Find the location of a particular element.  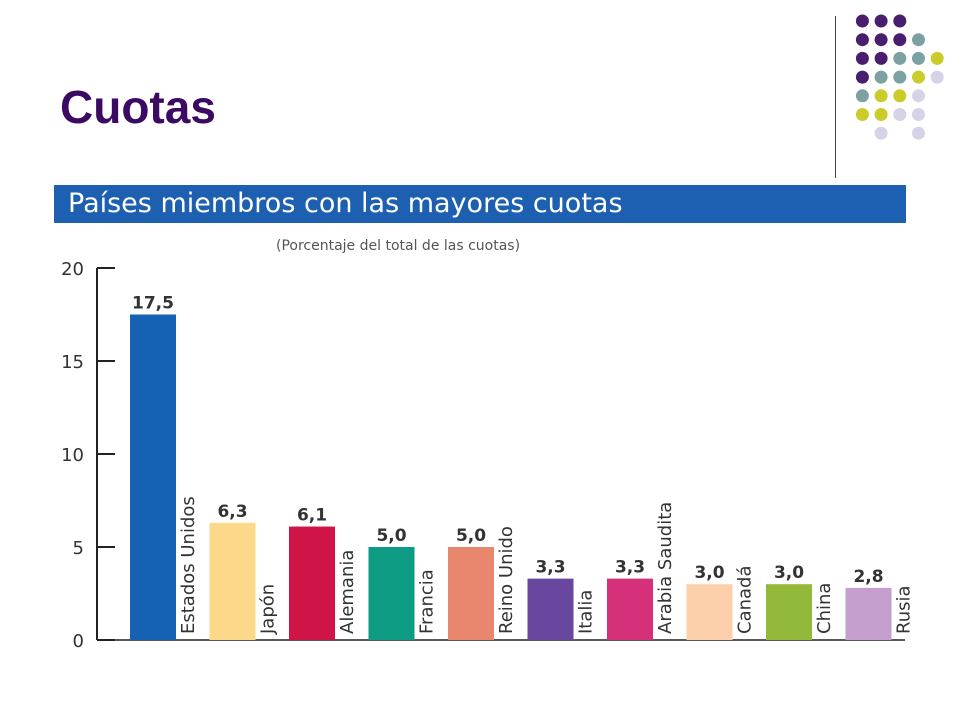

category-label: Francia is located at coordinates (427, 601).